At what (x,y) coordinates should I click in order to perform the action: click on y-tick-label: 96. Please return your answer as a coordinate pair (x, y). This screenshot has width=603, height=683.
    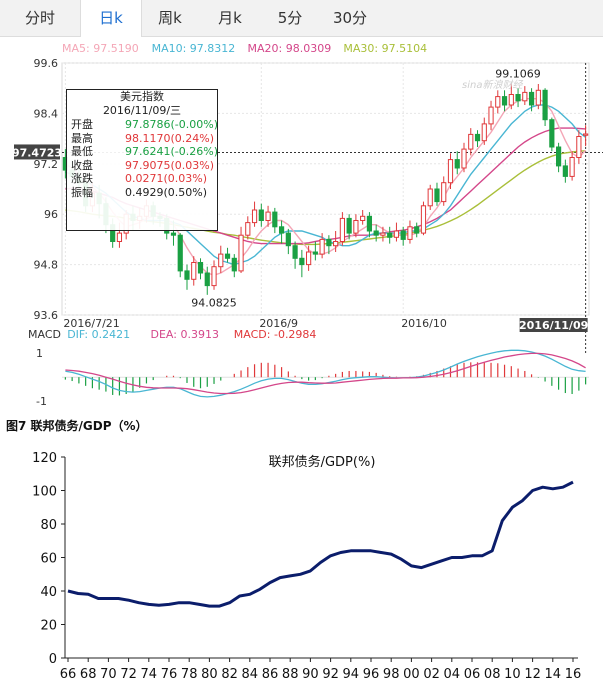
    Looking at the image, I should click on (51, 214).